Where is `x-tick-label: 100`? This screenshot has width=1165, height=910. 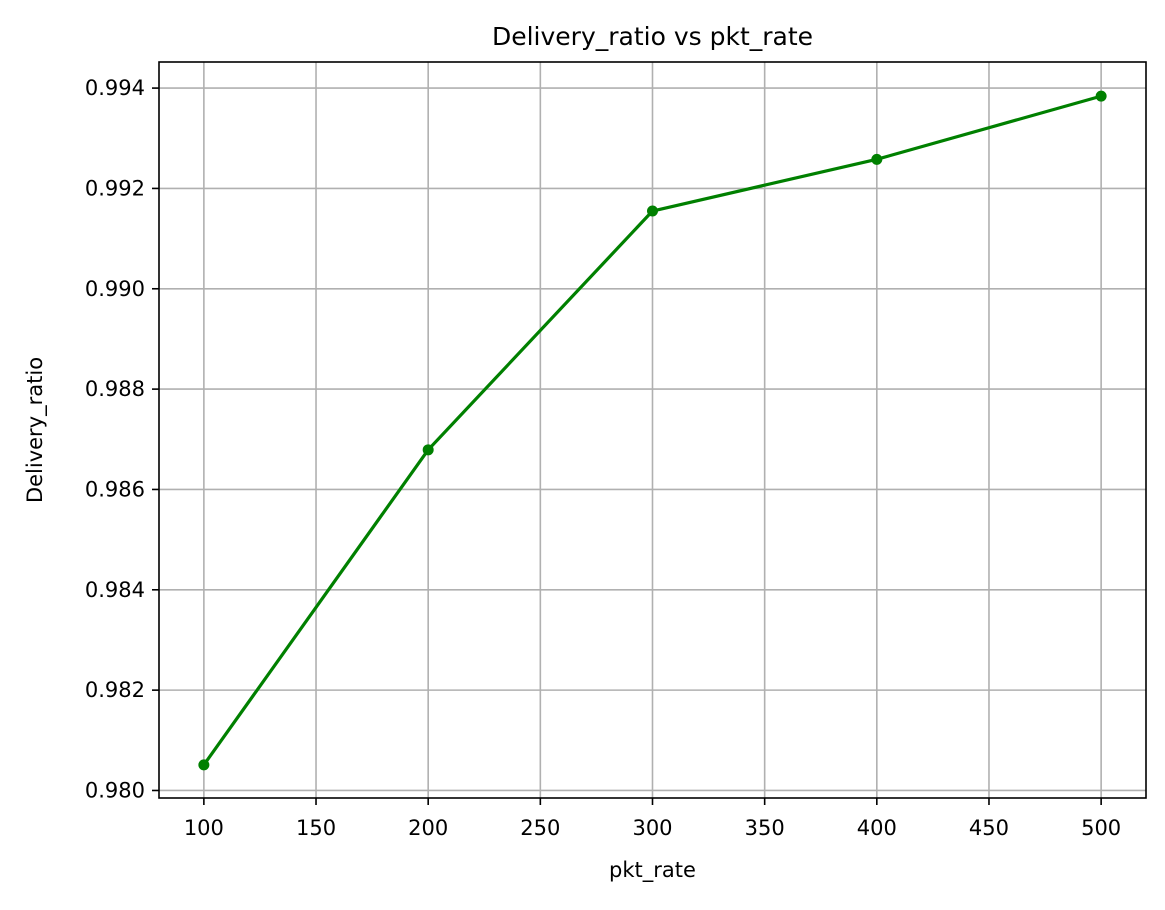 x-tick-label: 100 is located at coordinates (204, 828).